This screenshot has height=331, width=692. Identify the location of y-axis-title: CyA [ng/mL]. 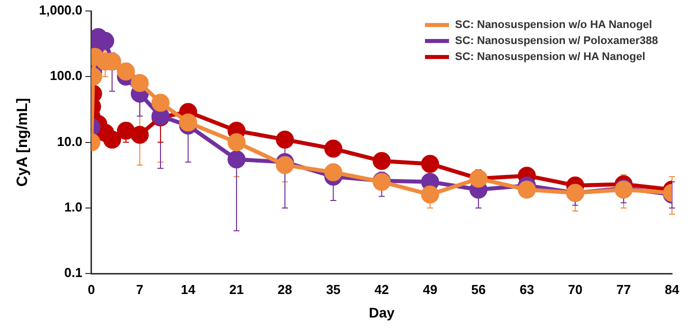
(23, 142).